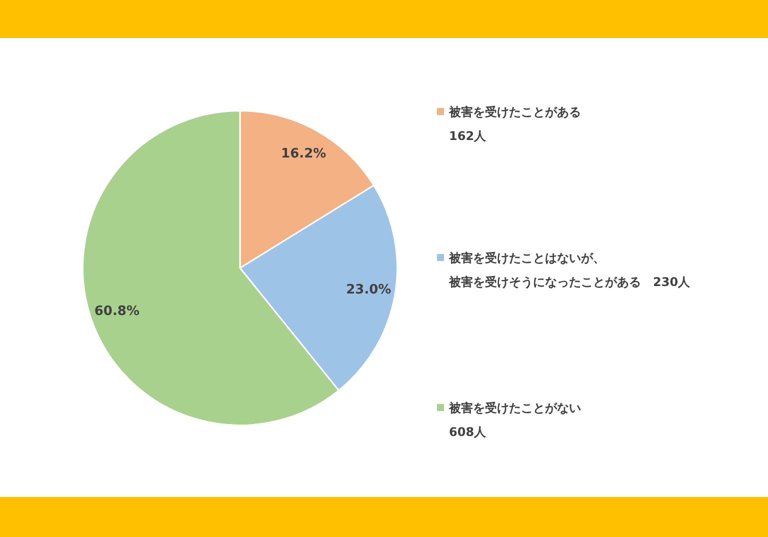 Image resolution: width=768 pixels, height=537 pixels. Describe the element at coordinates (514, 420) in the screenshot. I see `legend-label: 被害を受けたことがない 608人` at that location.